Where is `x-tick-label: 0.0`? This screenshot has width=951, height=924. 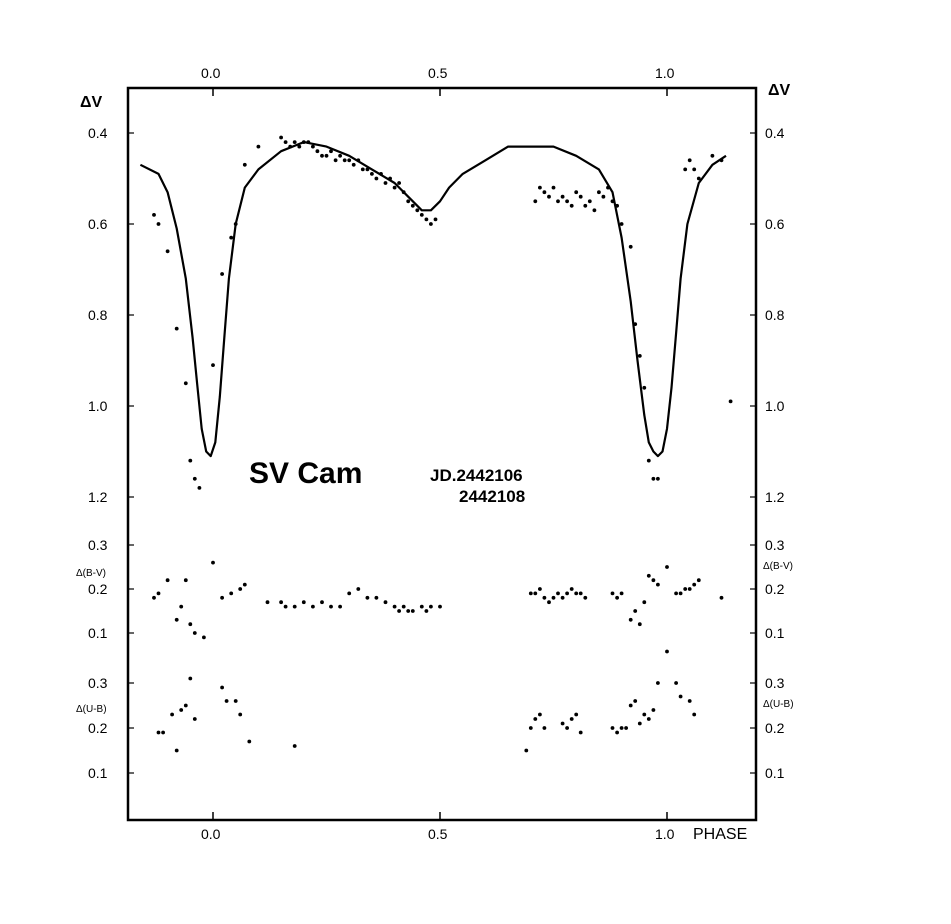 x-tick-label: 0.0 is located at coordinates (211, 834).